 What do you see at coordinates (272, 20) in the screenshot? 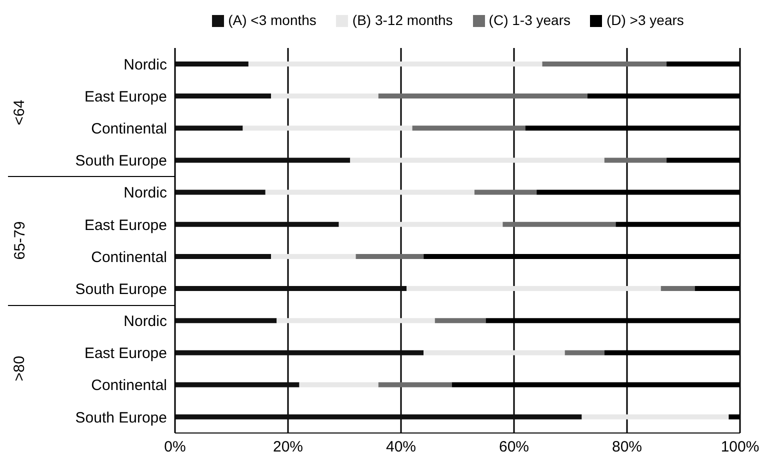
I see `legend-label: (A) <3 months` at bounding box center [272, 20].